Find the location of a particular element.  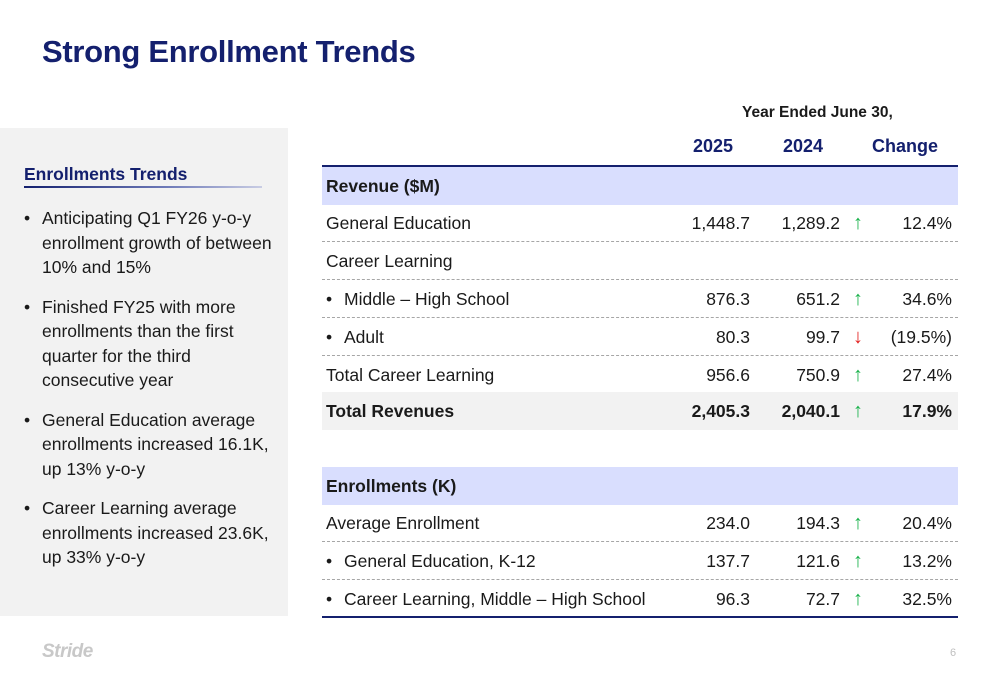

table-row: • General Education, K-12 137.7 121.6 ↑ 13.2% is located at coordinates (640, 561).